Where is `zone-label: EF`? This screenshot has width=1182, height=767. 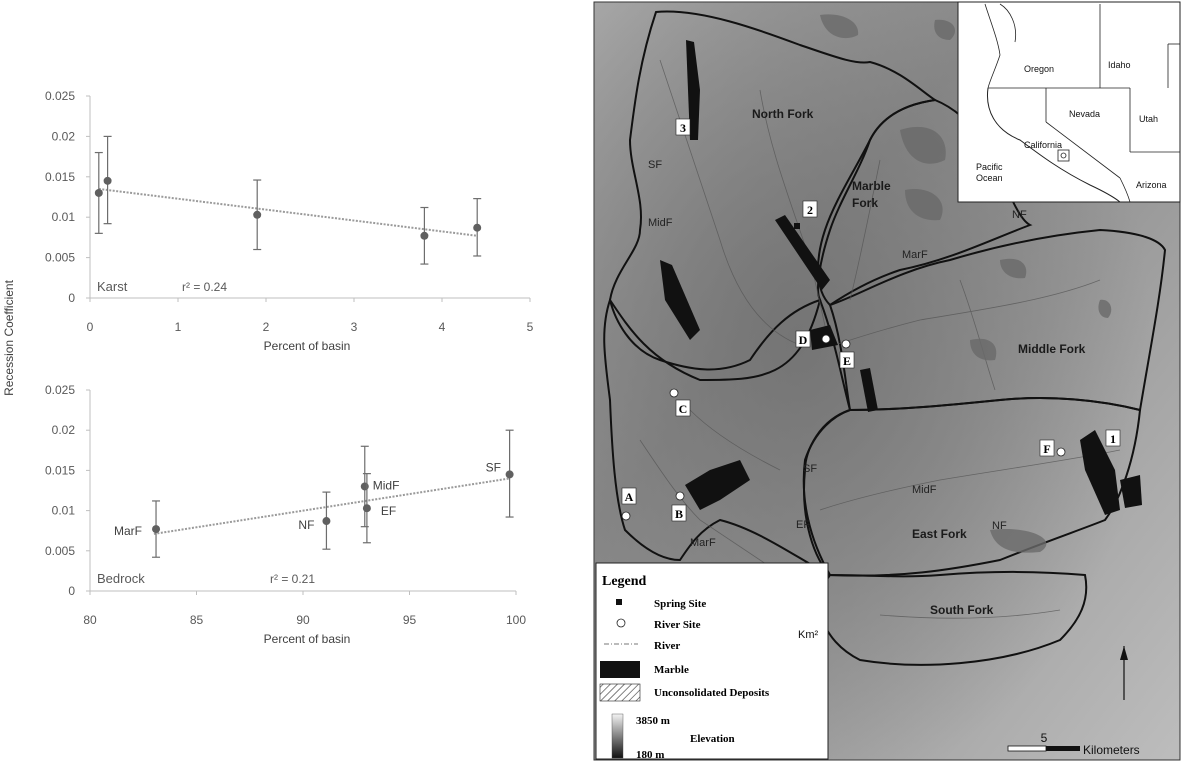
zone-label: EF is located at coordinates (803, 525).